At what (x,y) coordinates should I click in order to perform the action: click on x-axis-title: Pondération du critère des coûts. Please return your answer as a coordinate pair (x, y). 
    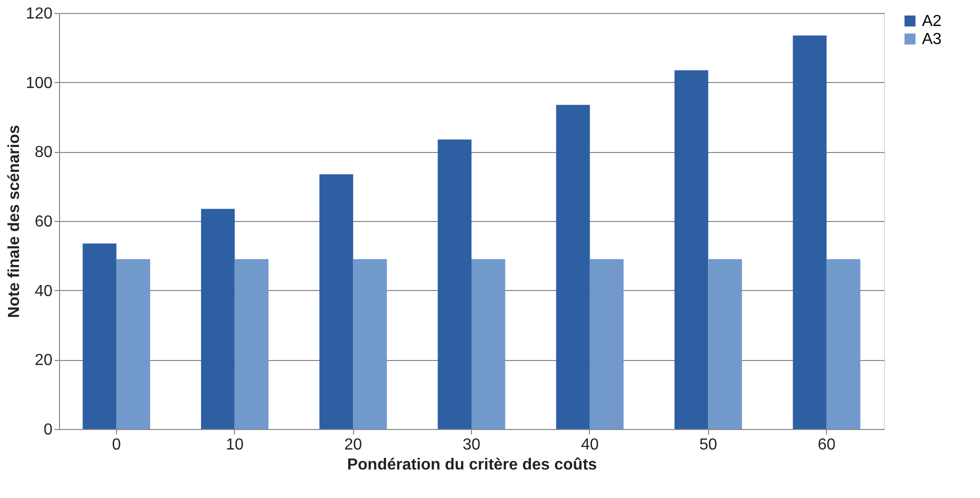
    Looking at the image, I should click on (472, 465).